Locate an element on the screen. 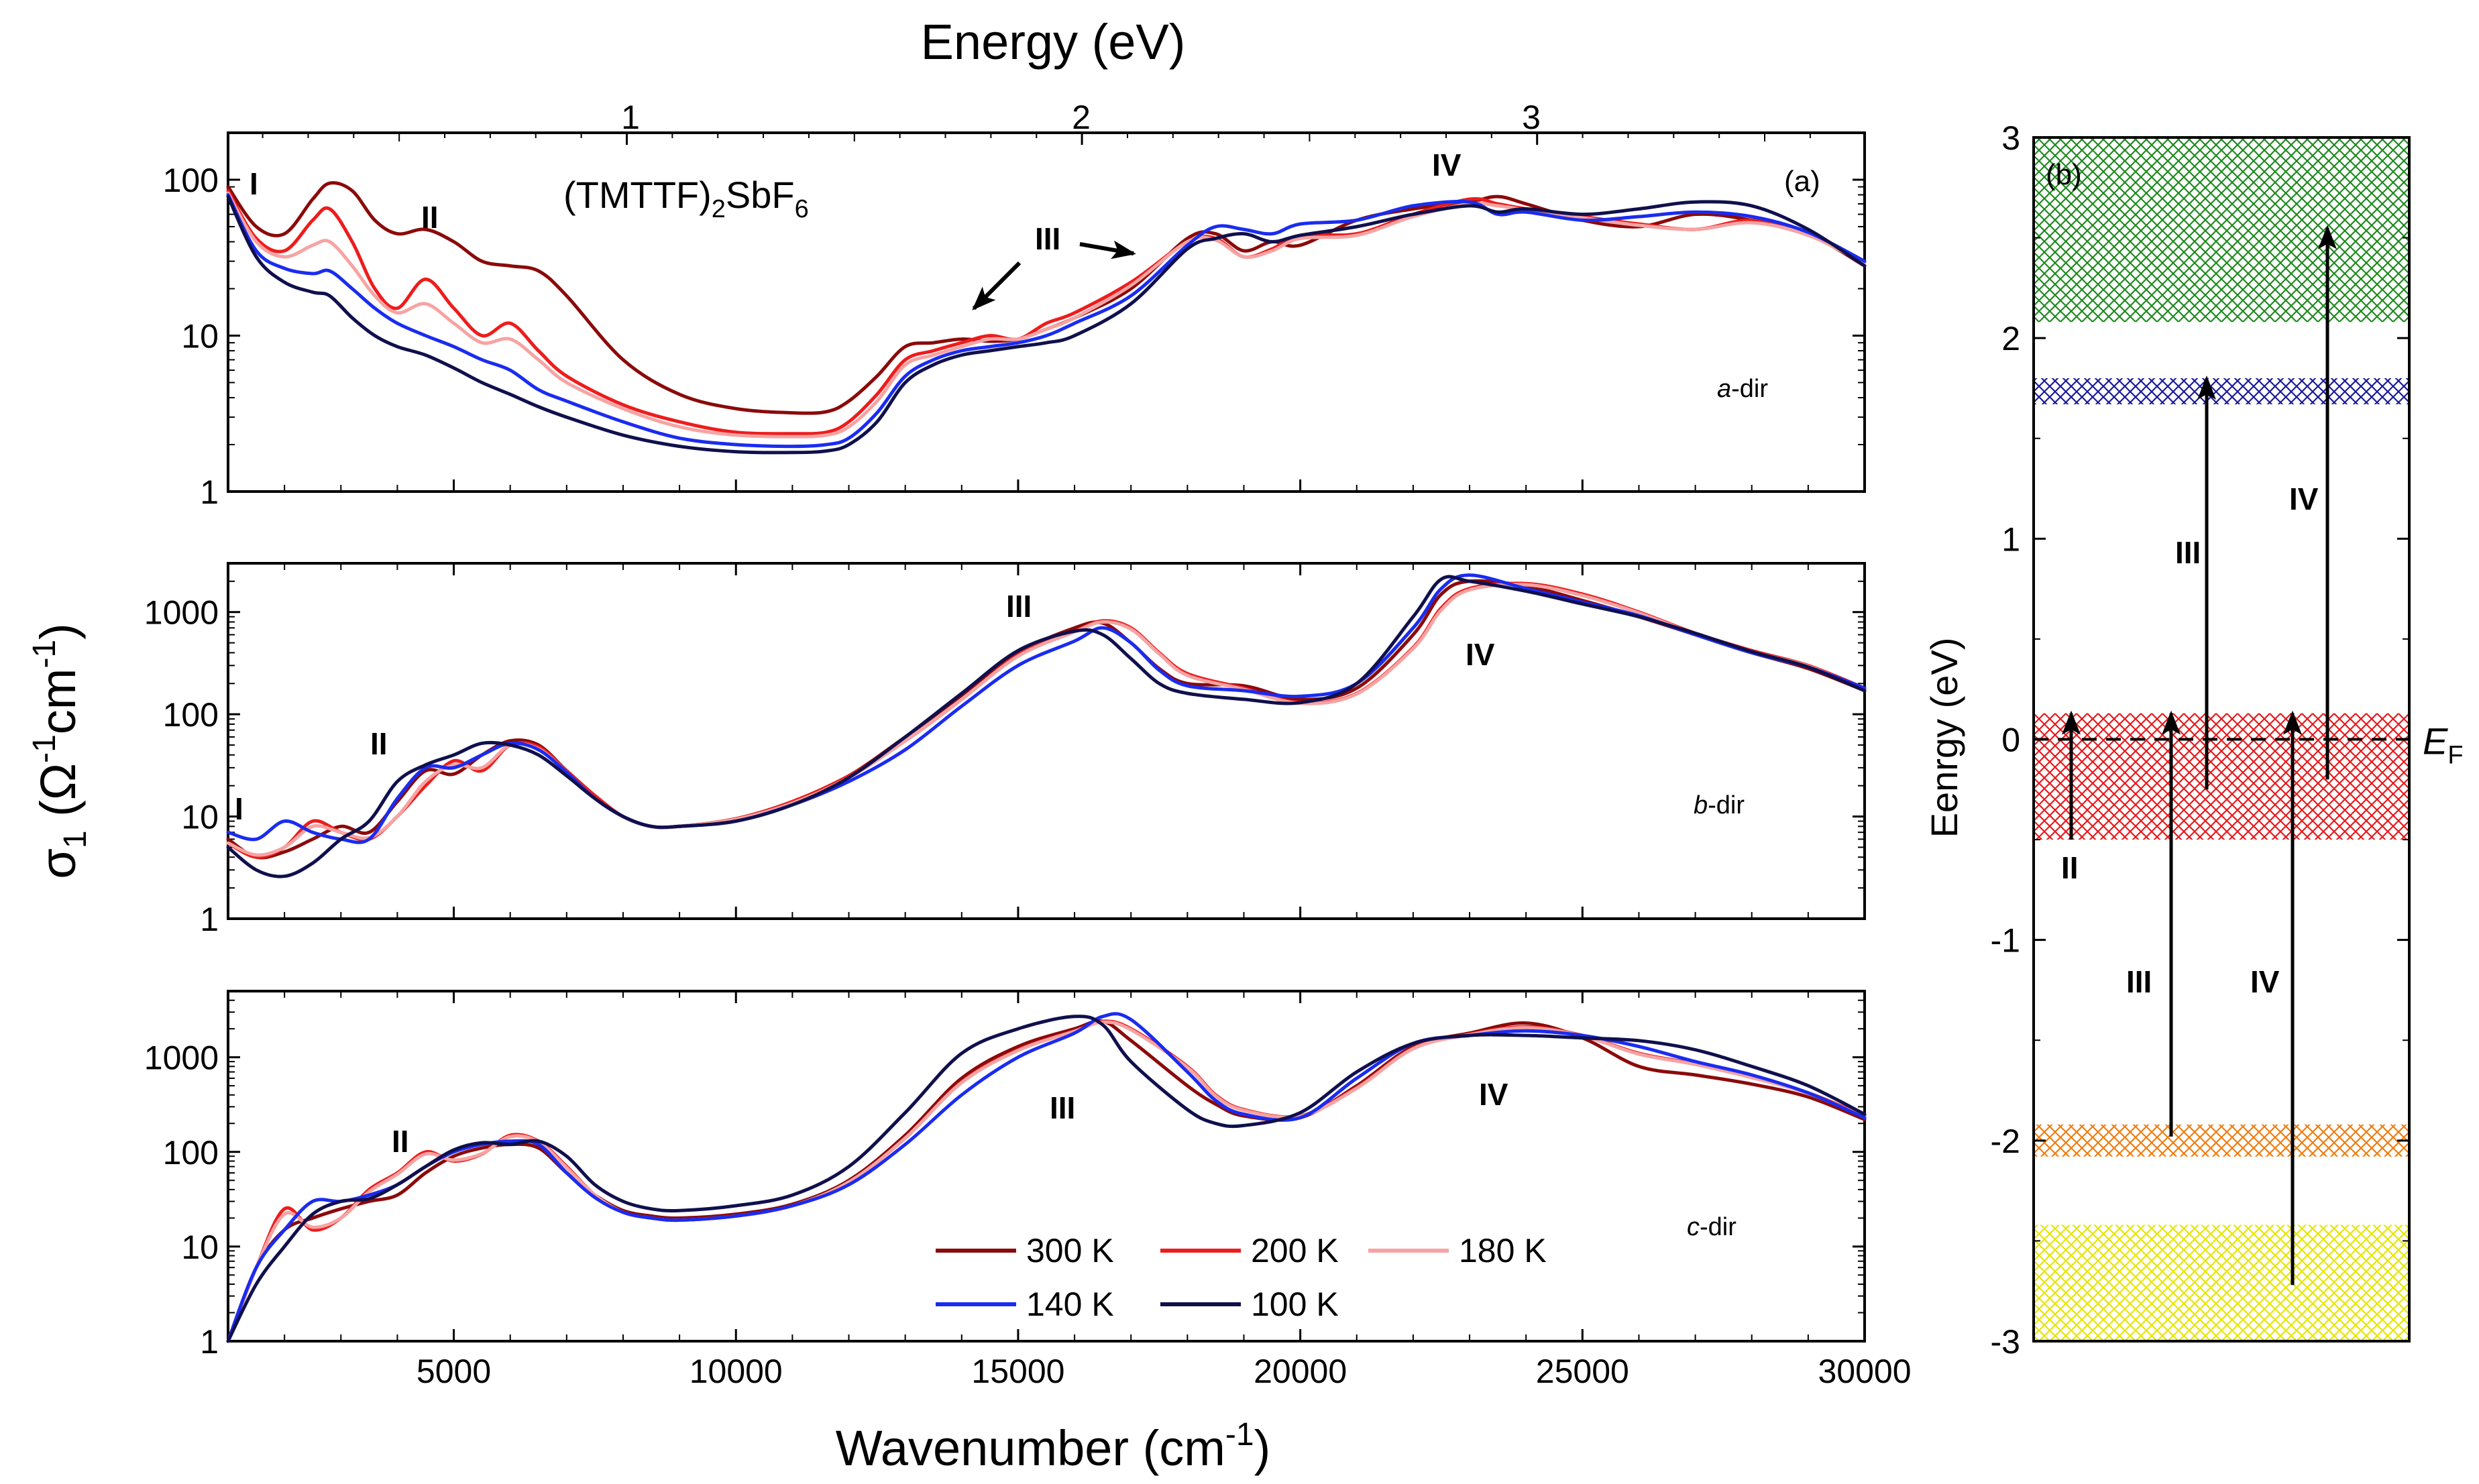  x-tick-label: 5000 is located at coordinates (454, 1371).